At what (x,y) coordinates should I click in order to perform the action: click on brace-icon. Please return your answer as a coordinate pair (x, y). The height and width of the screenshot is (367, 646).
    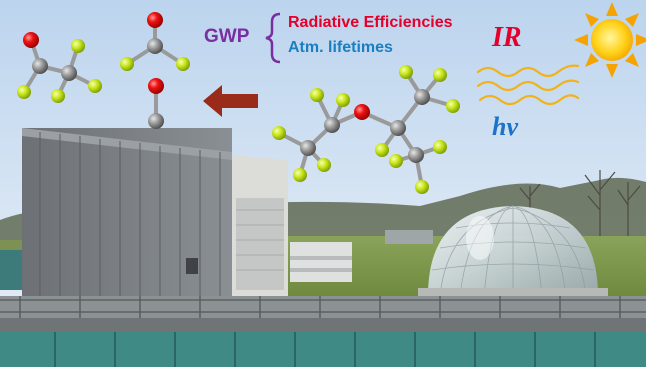
    Looking at the image, I should click on (273, 38).